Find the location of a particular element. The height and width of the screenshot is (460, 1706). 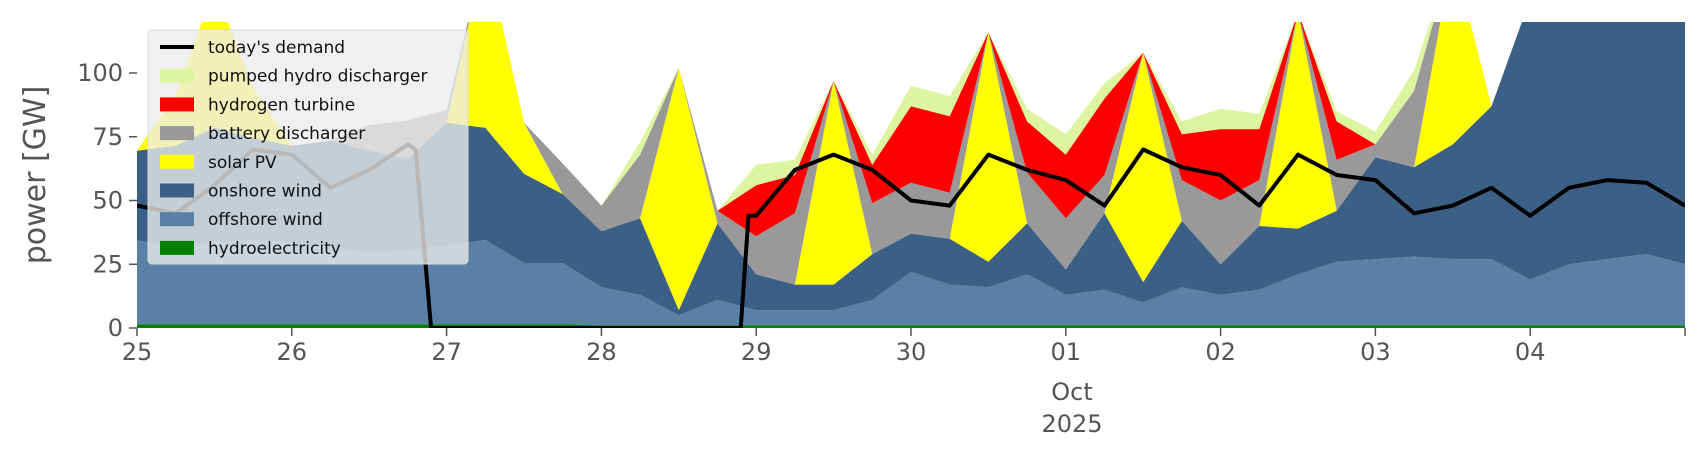

x-tick-label: 30 is located at coordinates (911, 352).